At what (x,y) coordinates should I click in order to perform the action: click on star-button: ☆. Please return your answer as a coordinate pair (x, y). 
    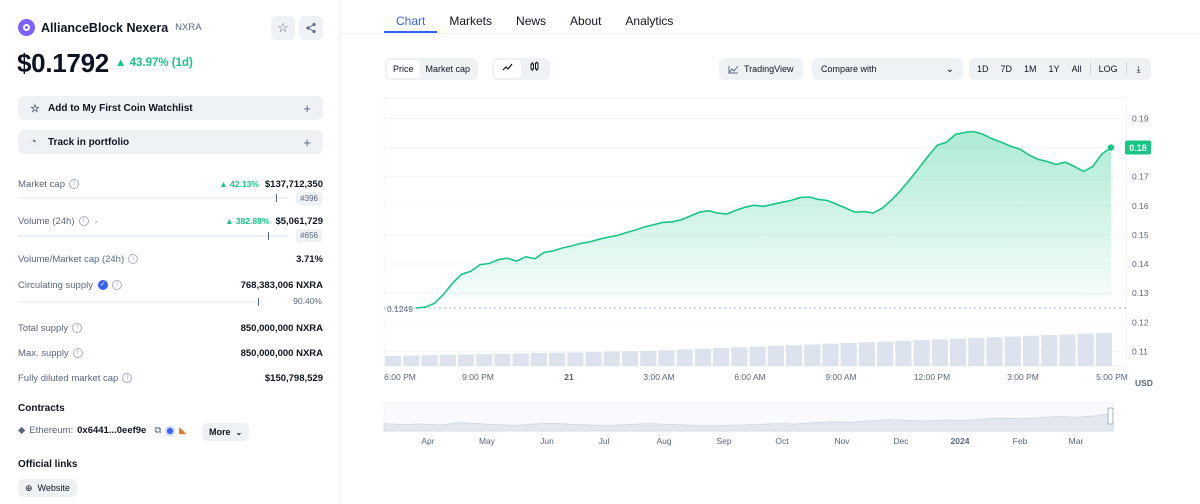
    Looking at the image, I should click on (283, 28).